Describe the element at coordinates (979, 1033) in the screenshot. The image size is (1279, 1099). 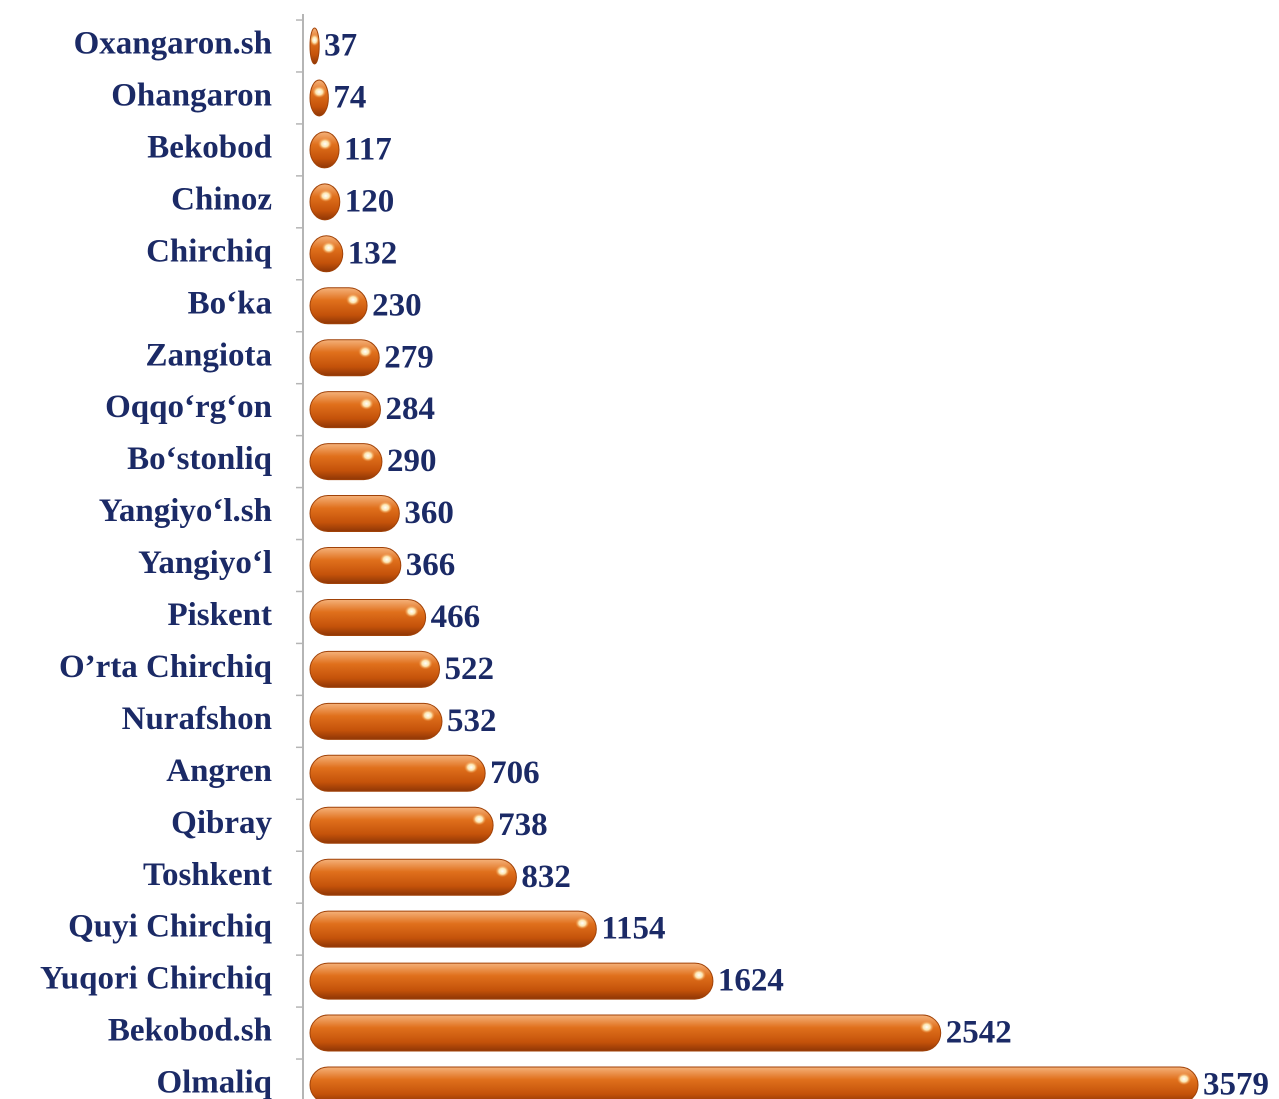
I see `value-label: 2542` at that location.